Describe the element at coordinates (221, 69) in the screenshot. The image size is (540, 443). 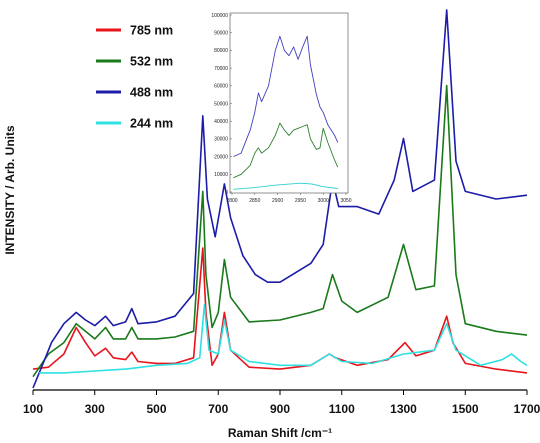
I see `inset-y-tick-label: 70000` at that location.